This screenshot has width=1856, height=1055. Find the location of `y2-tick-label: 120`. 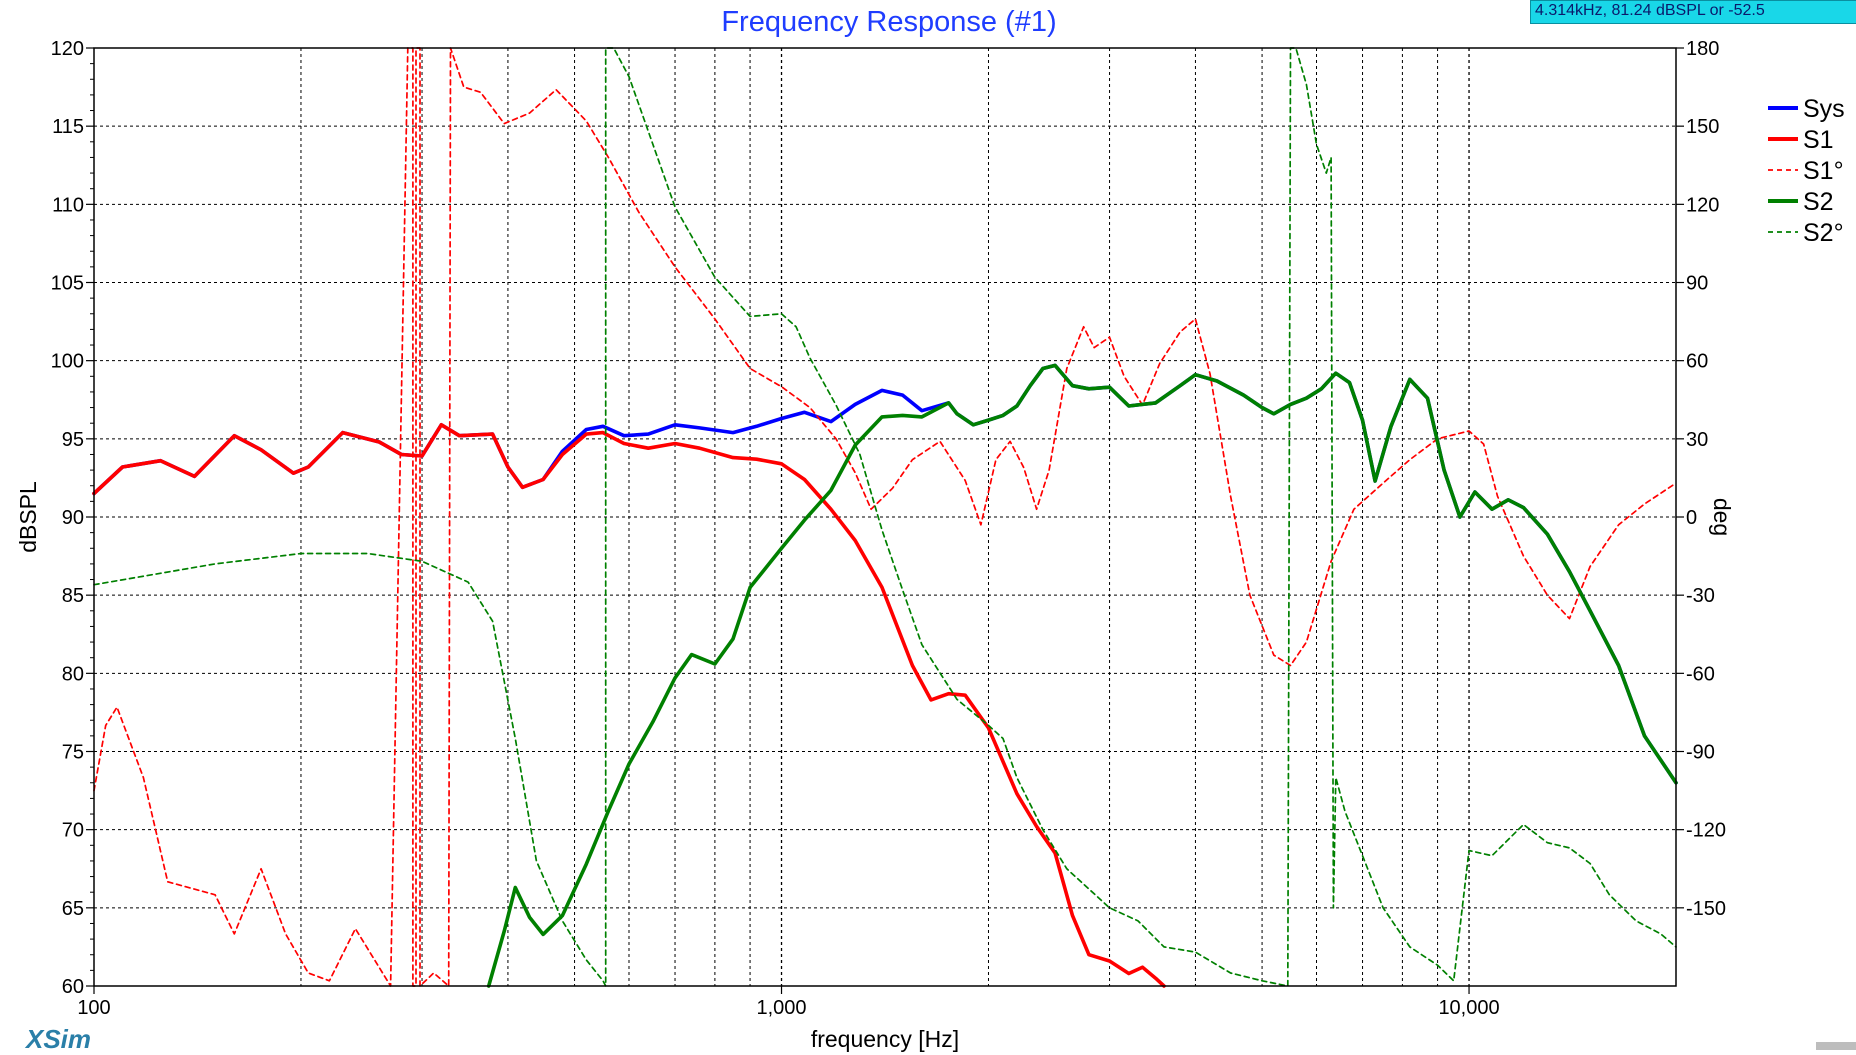

y2-tick-label: 120 is located at coordinates (1702, 205).